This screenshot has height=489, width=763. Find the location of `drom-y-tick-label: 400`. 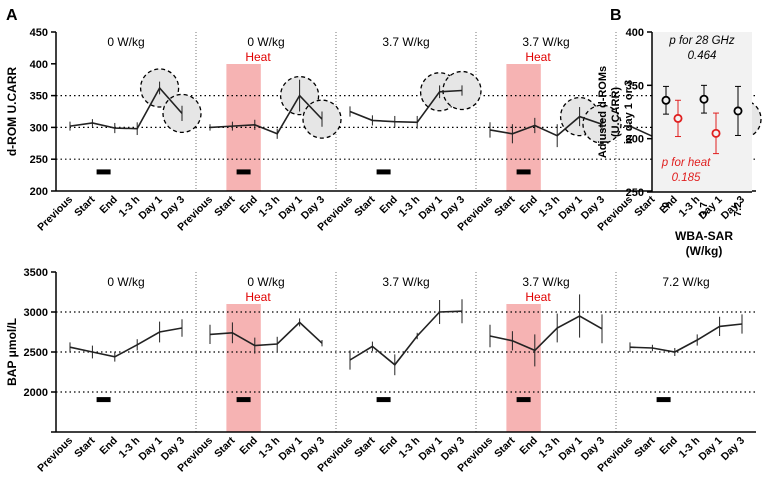

drom-y-tick-label: 400 is located at coordinates (39, 65).